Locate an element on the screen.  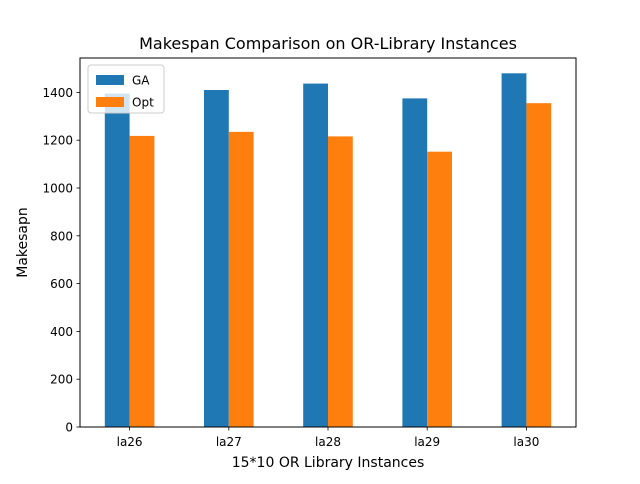
bar-ga-la27 is located at coordinates (216, 259).